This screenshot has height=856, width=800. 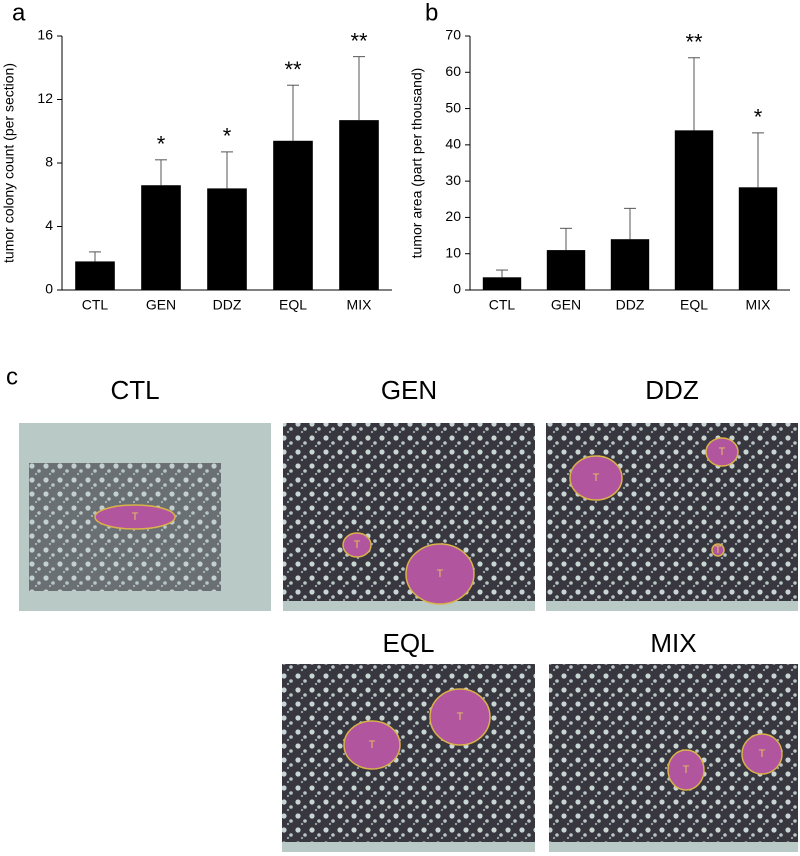 What do you see at coordinates (453, 144) in the screenshot?
I see `y-tick-label: 40` at bounding box center [453, 144].